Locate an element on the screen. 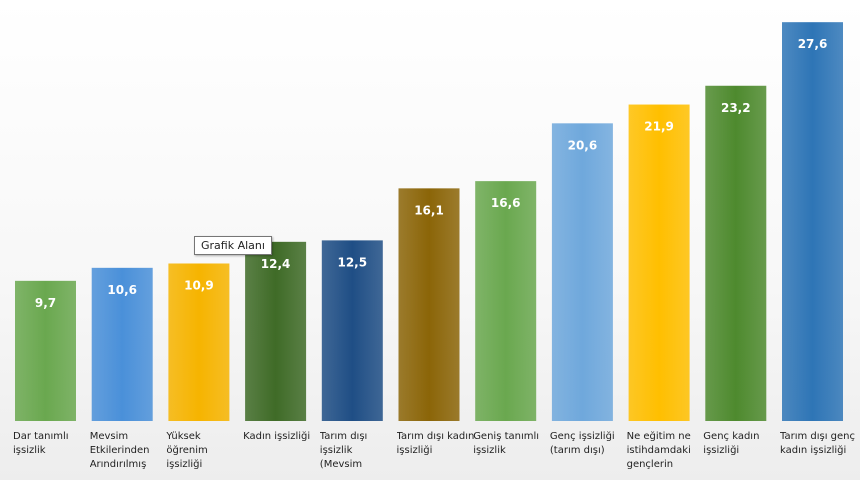  category-label-11: Tarım dışı genç kadın işsizliği is located at coordinates (818, 443).